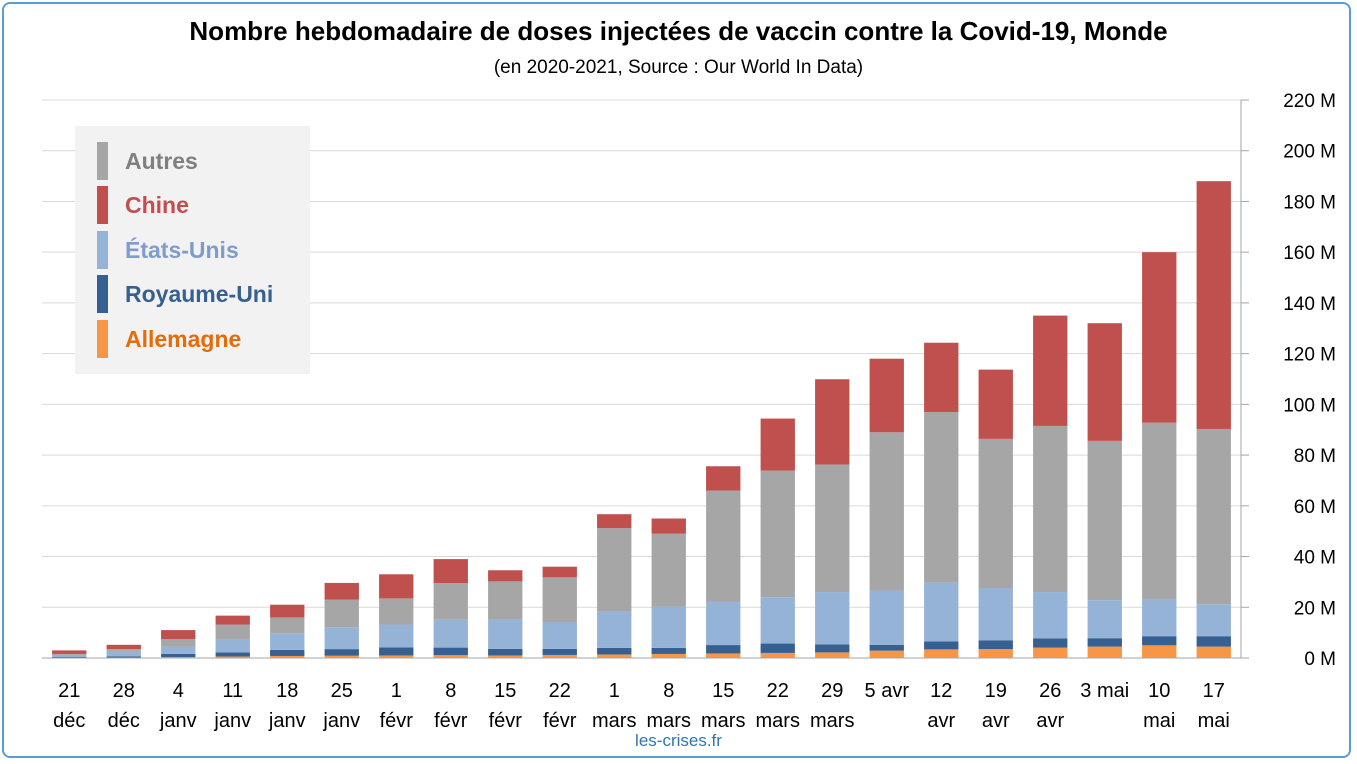 This screenshot has width=1357, height=764. I want to click on x-tick-label: 10, so click(1159, 691).